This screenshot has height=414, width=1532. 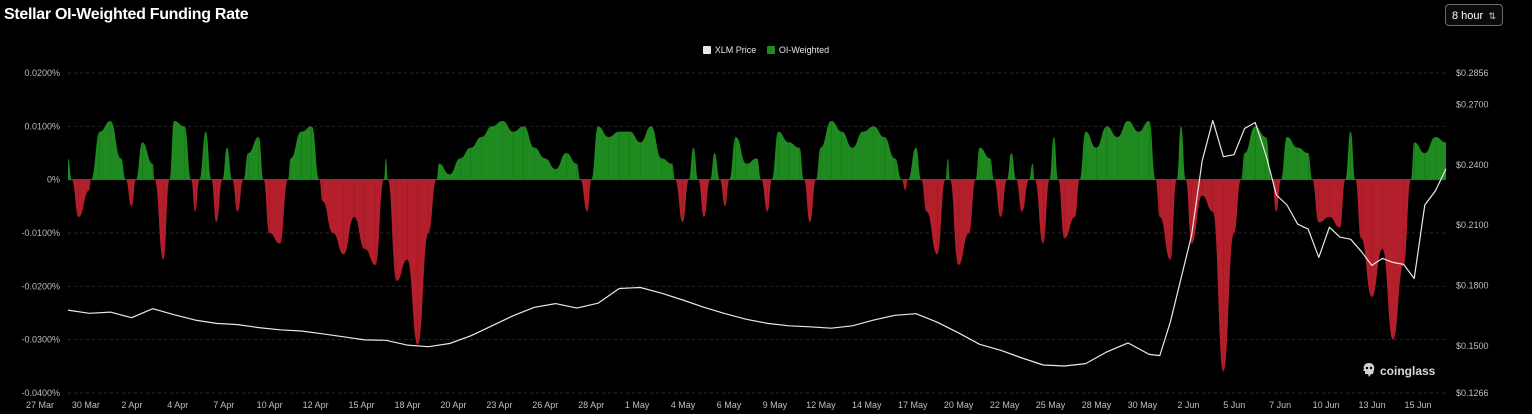 I want to click on right-tick-label: $0.1500, so click(x=1472, y=346).